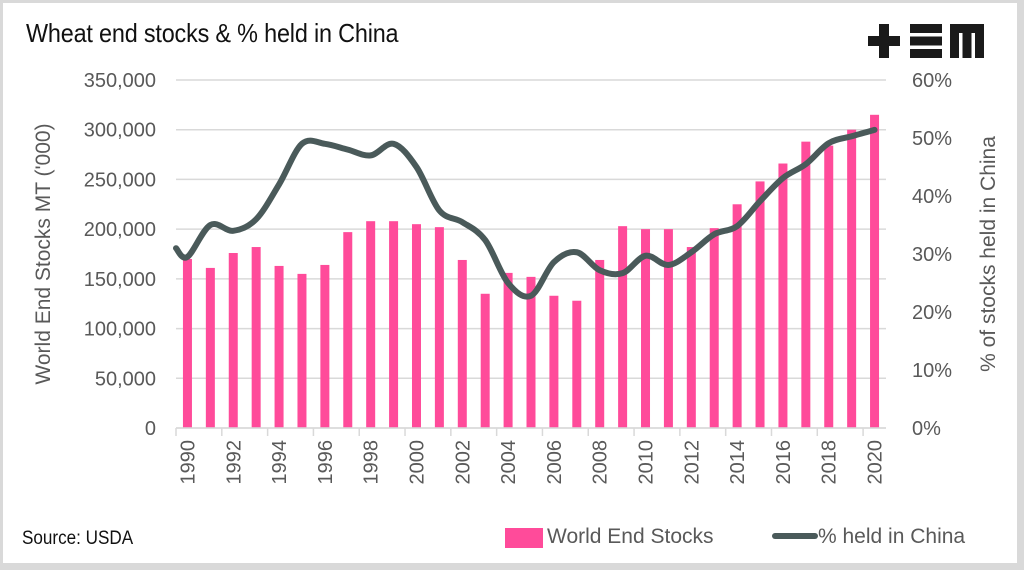  I want to click on x-tick-label: 2010, so click(647, 462).